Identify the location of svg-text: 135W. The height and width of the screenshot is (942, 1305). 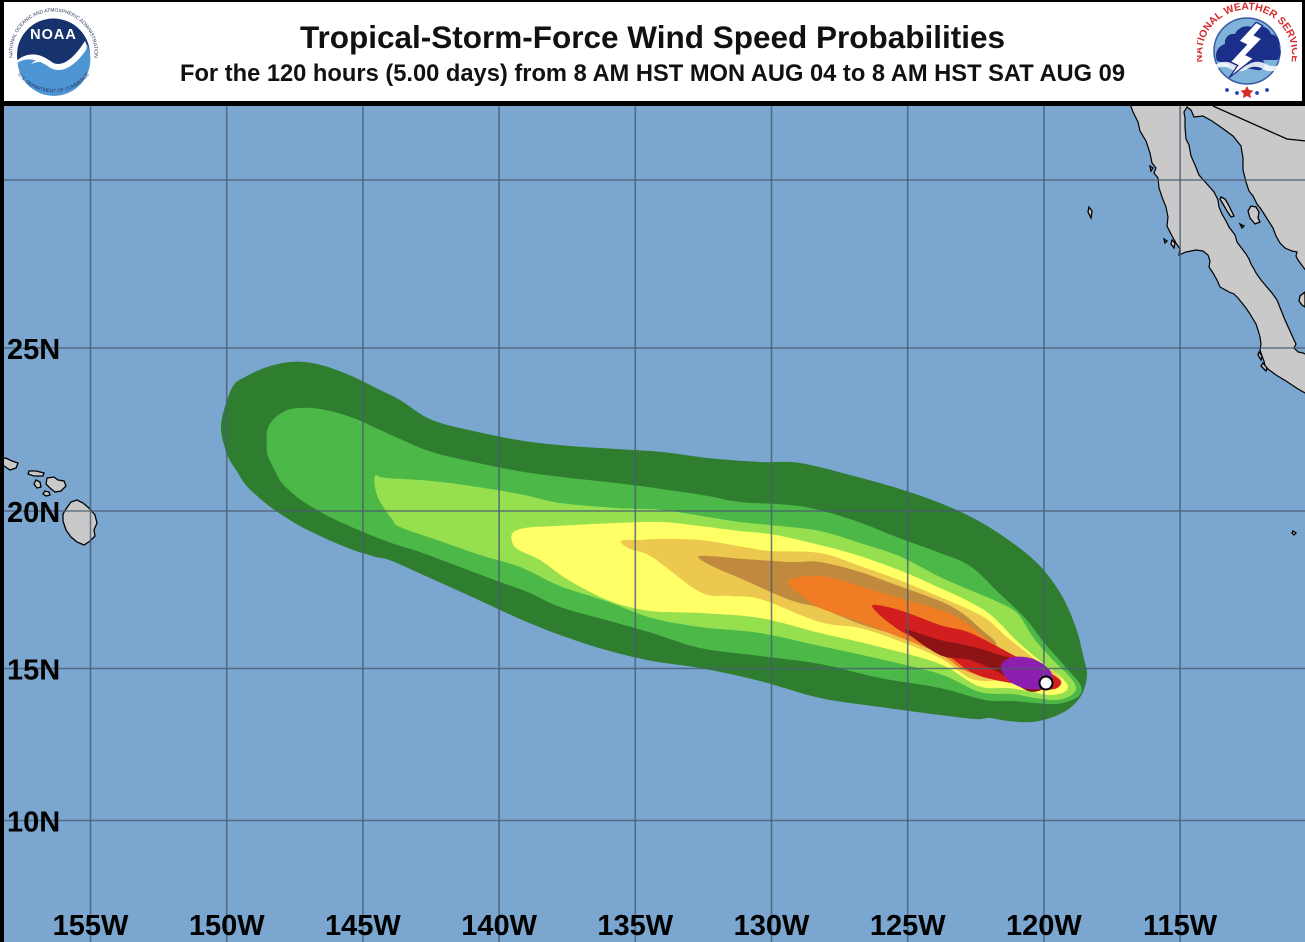
(635, 926).